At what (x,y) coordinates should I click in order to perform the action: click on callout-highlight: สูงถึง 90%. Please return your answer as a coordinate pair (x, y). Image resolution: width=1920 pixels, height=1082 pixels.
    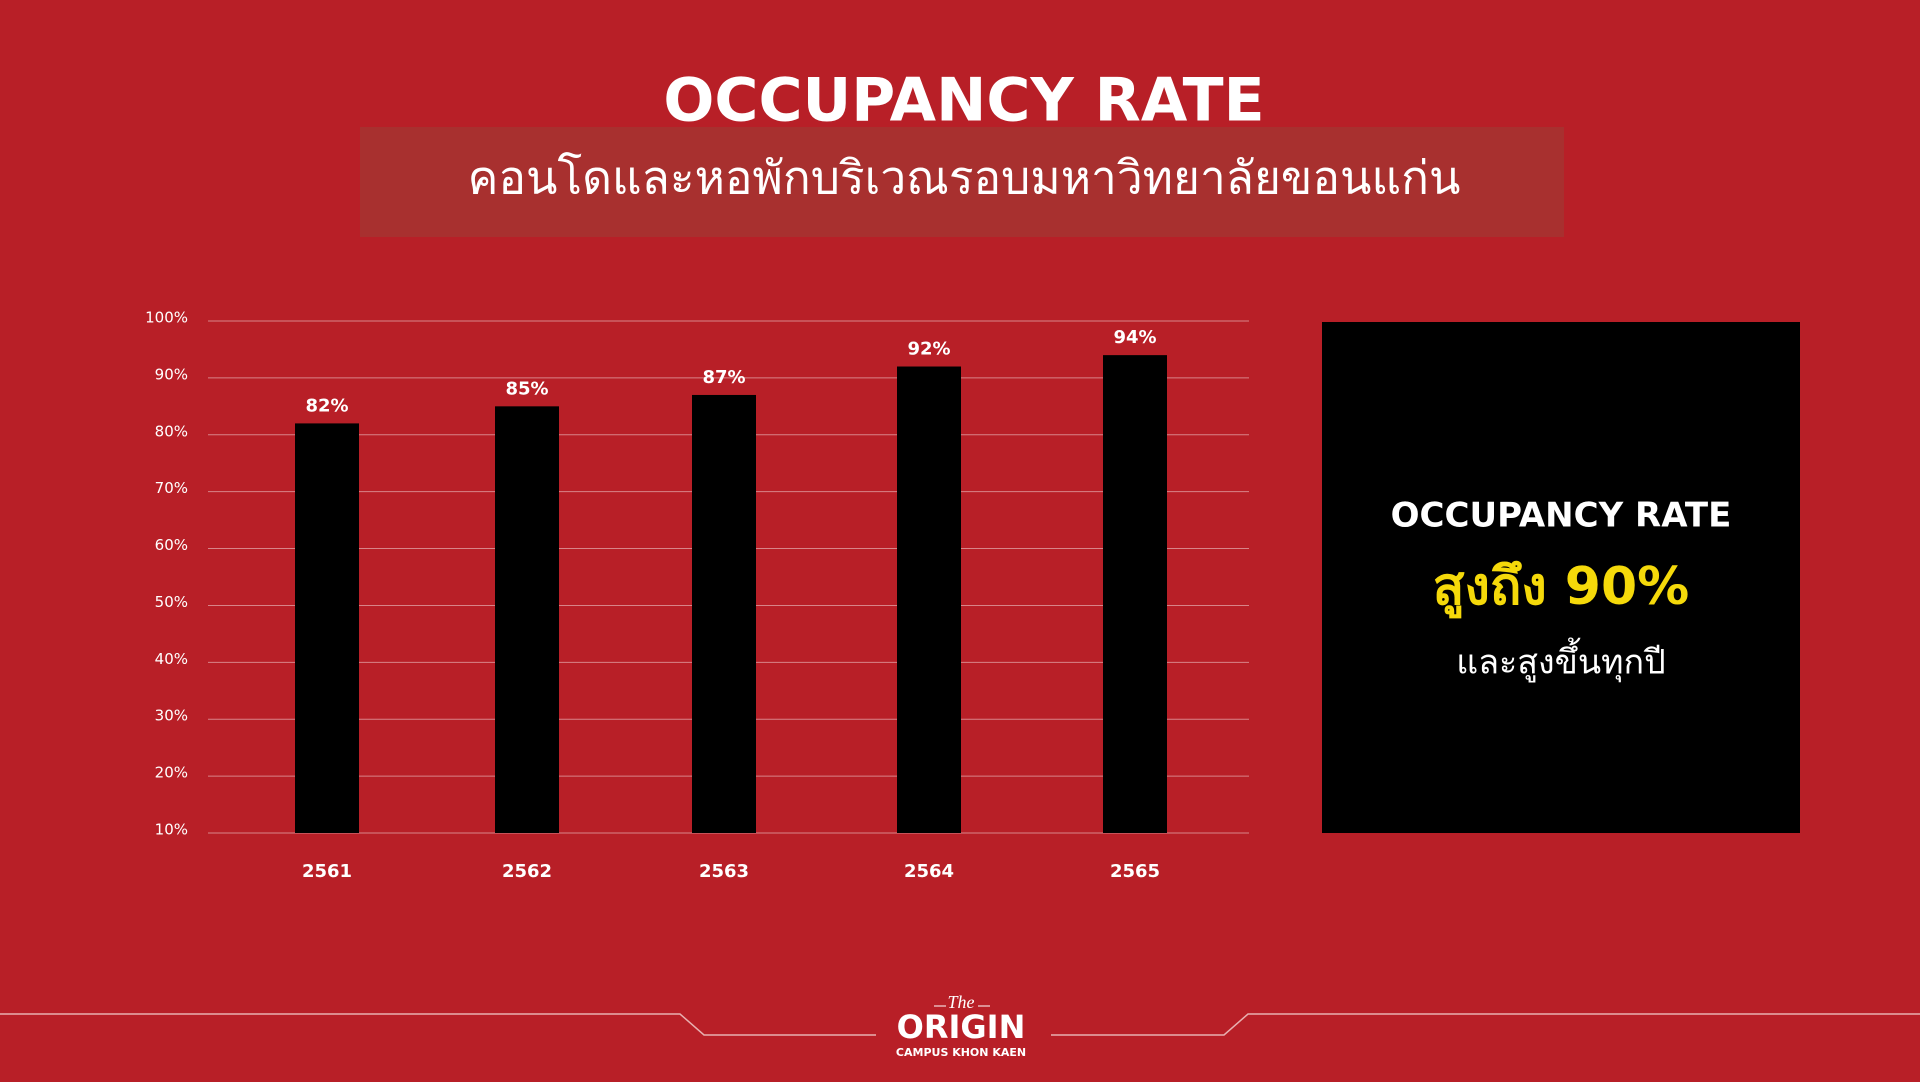
    Looking at the image, I should click on (1561, 588).